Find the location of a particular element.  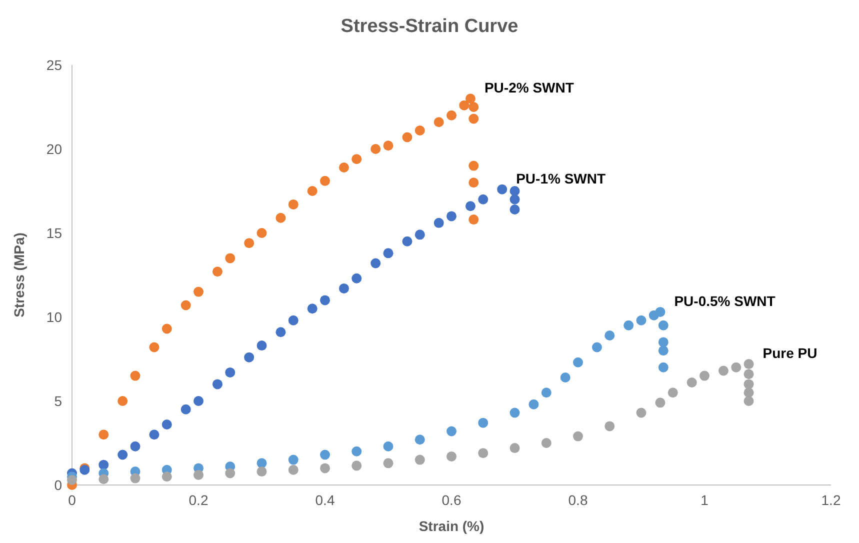

x-axis-title: Strain (%) is located at coordinates (451, 526).